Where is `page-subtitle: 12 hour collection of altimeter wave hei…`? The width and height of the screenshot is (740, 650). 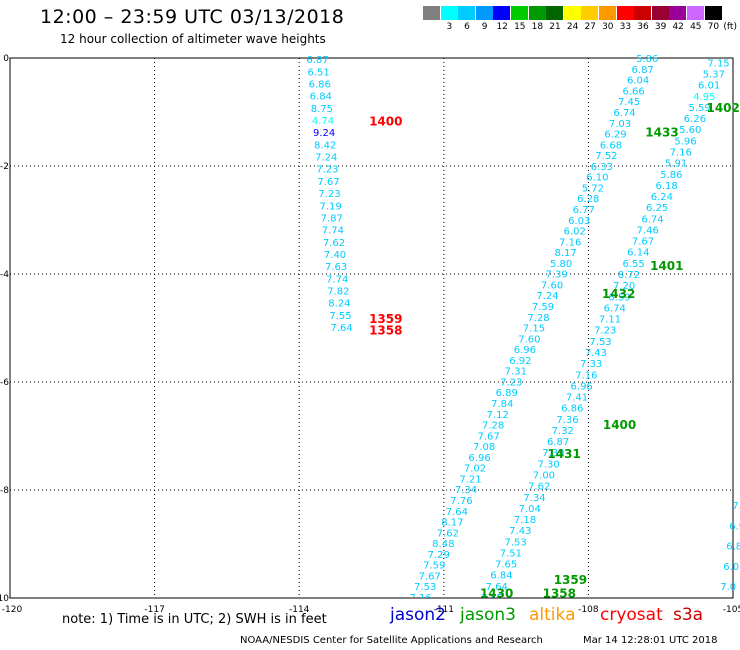
page-subtitle: 12 hour collection of altimeter wave hei… is located at coordinates (193, 39).